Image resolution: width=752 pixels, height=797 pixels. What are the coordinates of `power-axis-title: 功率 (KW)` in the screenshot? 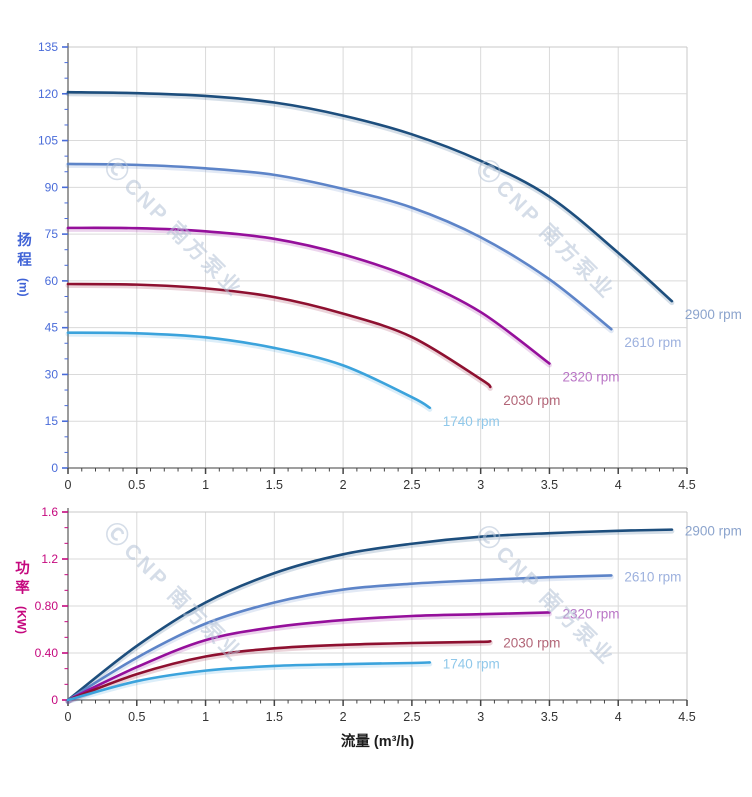 It's located at (21, 597).